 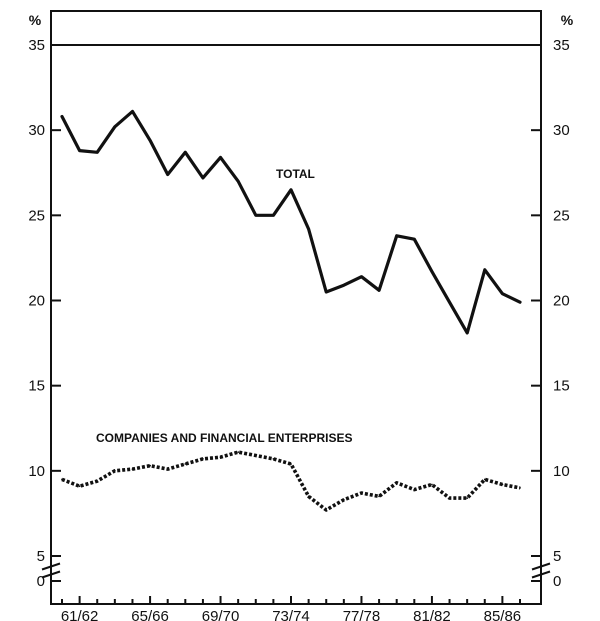 What do you see at coordinates (36, 215) in the screenshot?
I see `y-tick-label-left-25: 25` at bounding box center [36, 215].